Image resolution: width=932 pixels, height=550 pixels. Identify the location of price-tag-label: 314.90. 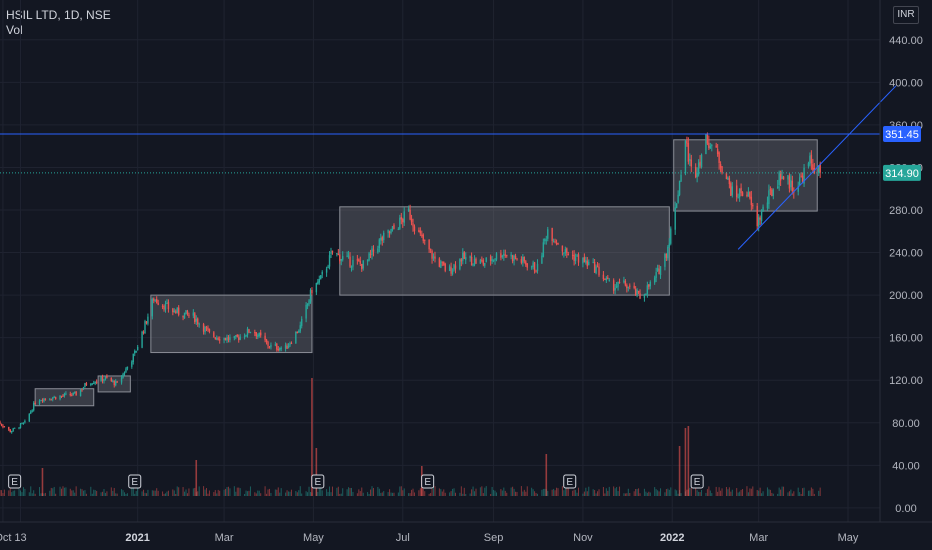
(902, 174).